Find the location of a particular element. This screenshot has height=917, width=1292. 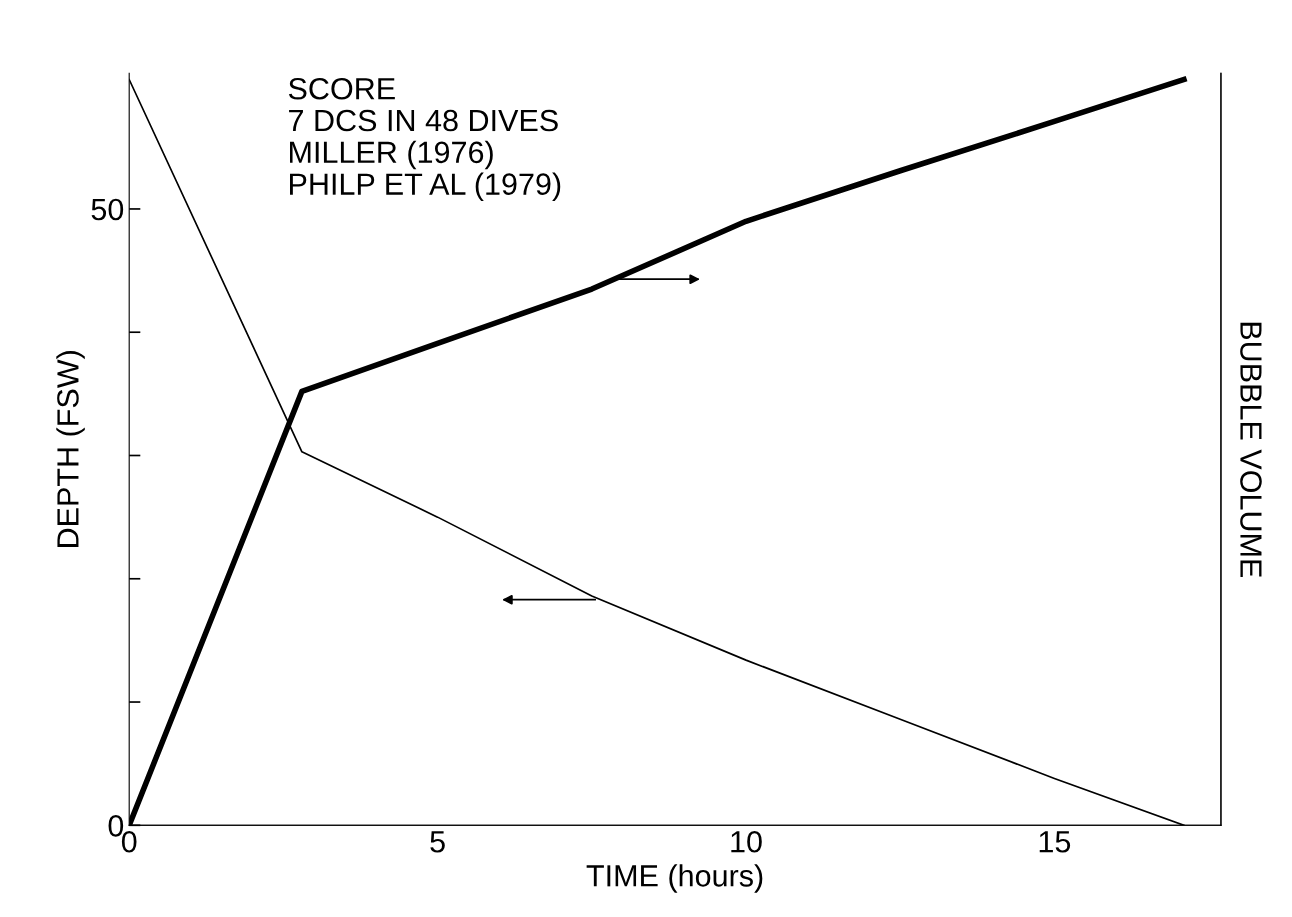

x-tick-label: 15 is located at coordinates (1055, 842).